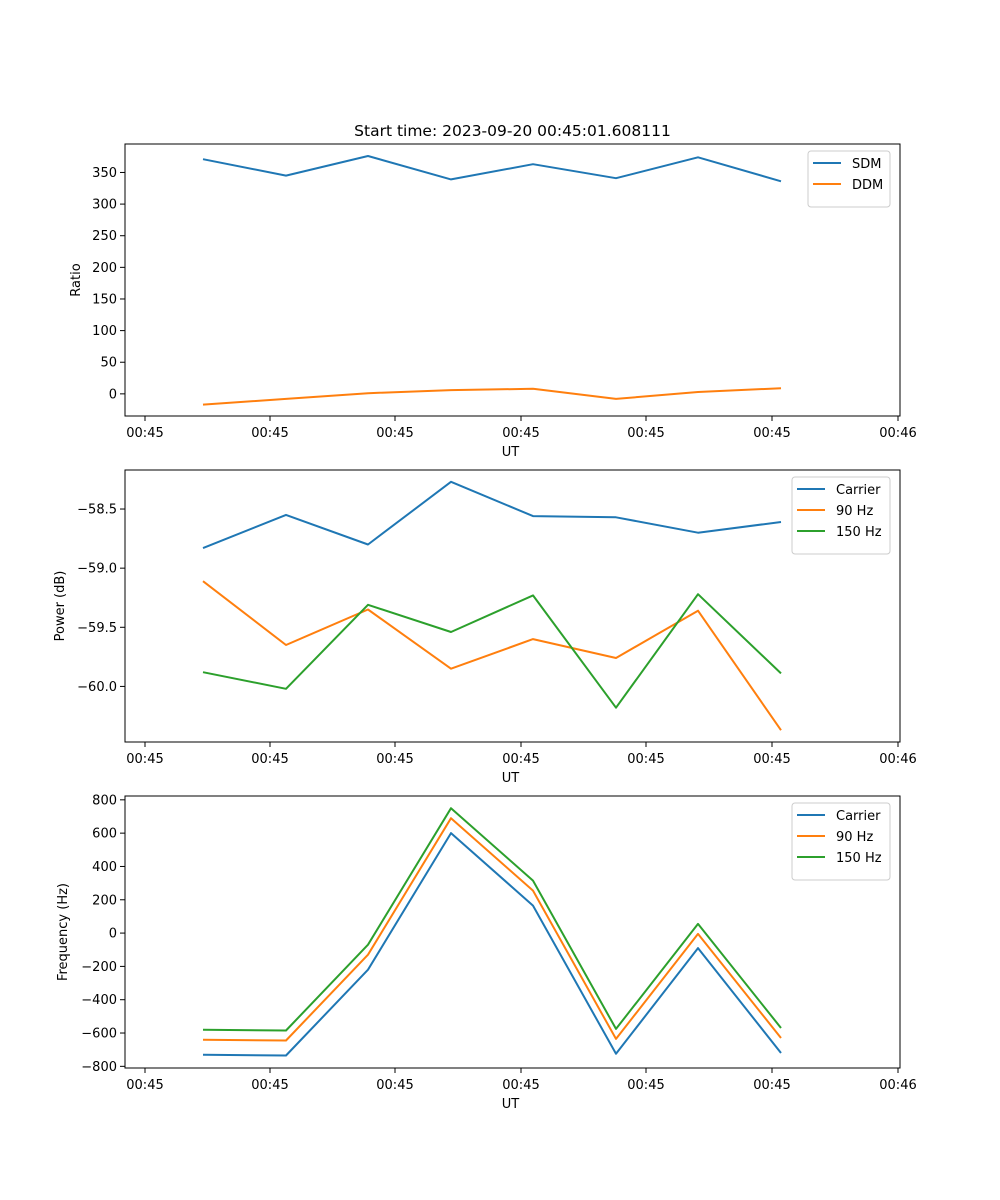 The width and height of the screenshot is (1000, 1200). Describe the element at coordinates (97, 687) in the screenshot. I see `y-tick-label: −60.0` at that location.